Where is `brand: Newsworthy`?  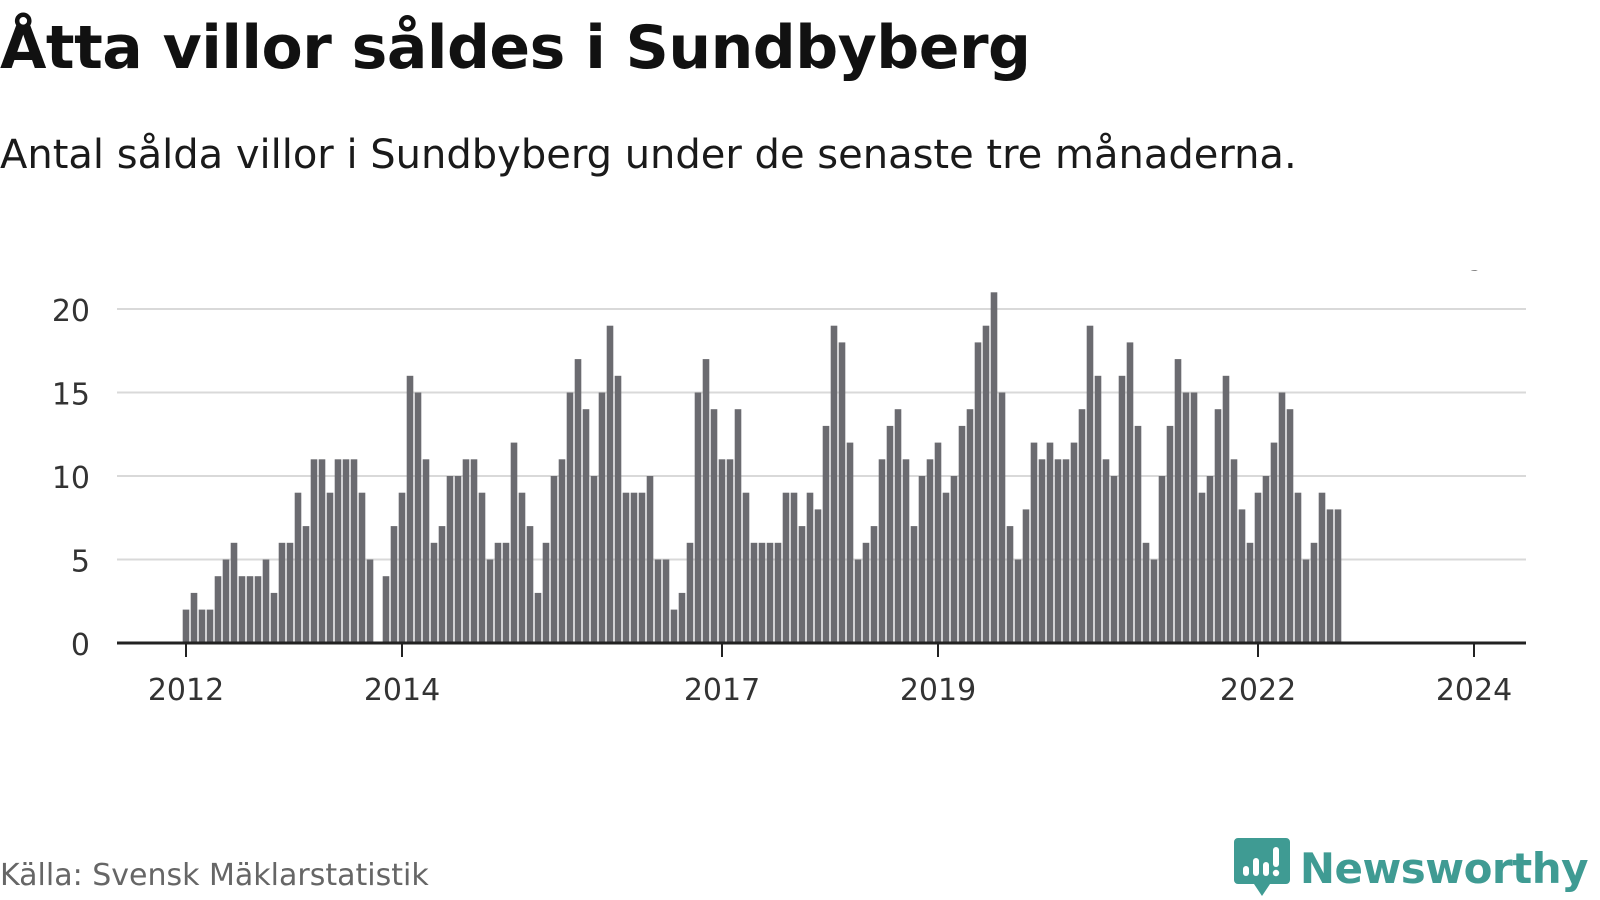
brand: Newsworthy is located at coordinates (1411, 868).